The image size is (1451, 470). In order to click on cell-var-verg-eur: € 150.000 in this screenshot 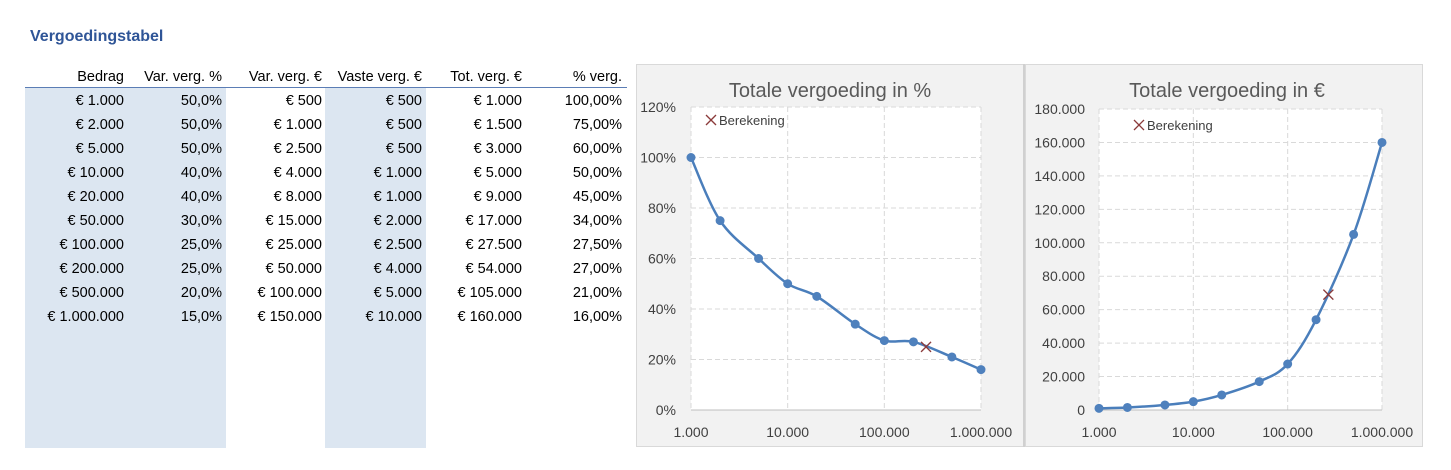, I will do `click(289, 317)`.